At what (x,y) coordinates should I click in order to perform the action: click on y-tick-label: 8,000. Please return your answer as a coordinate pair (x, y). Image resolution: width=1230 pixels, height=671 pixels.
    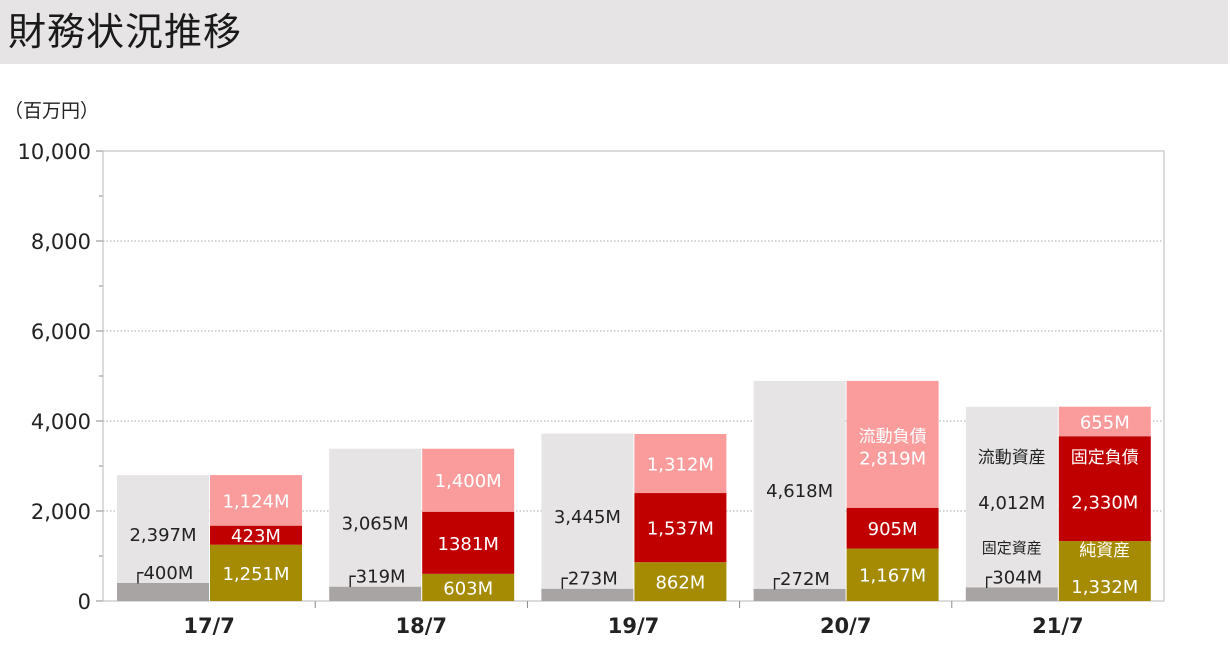
    Looking at the image, I should click on (61, 242).